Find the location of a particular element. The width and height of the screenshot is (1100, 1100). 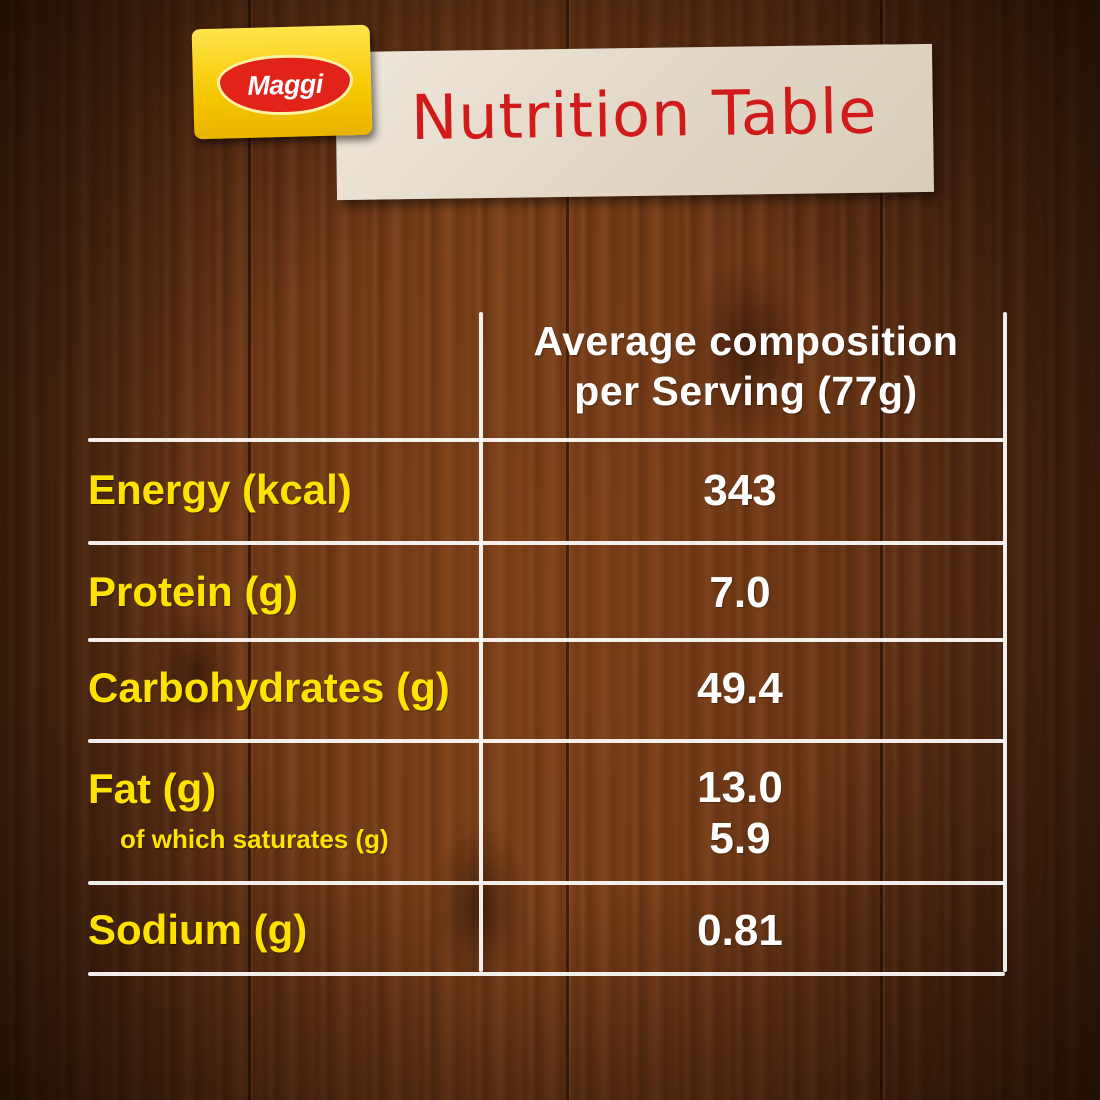

column-header-line1: Average composition is located at coordinates (746, 341).